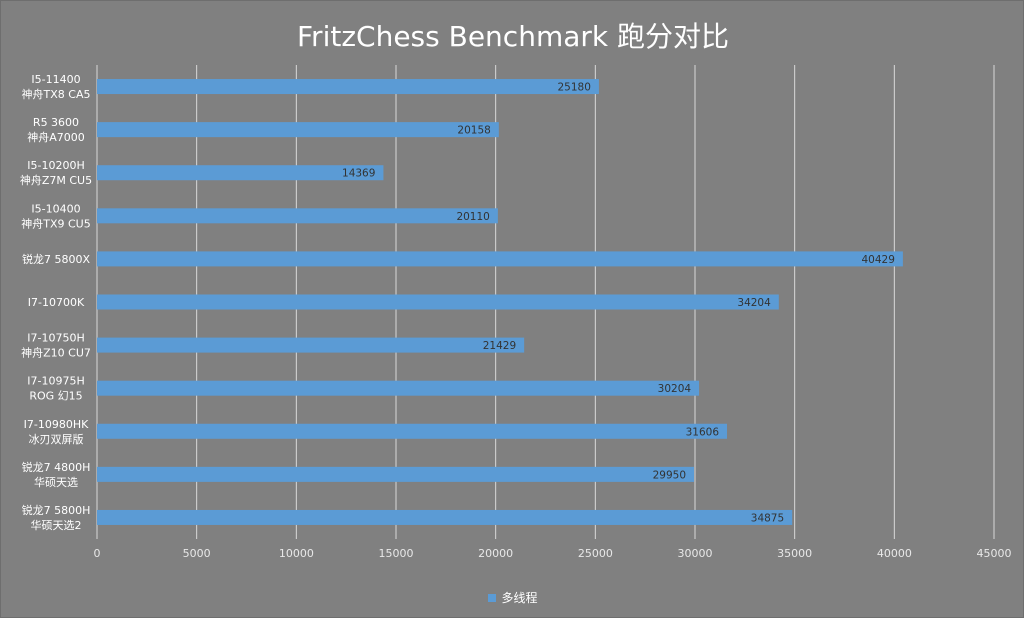 This screenshot has height=618, width=1024. What do you see at coordinates (197, 553) in the screenshot?
I see `x-tick-label-1: 5000` at bounding box center [197, 553].